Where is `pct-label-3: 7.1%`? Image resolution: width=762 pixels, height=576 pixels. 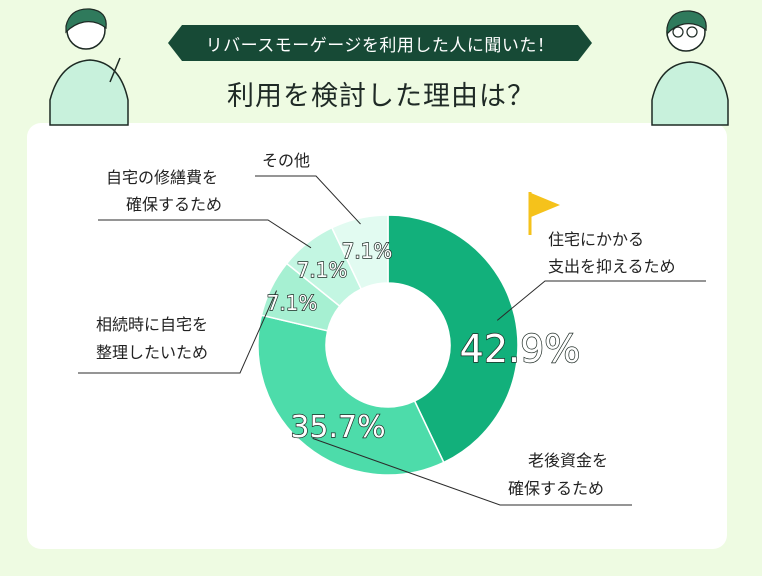 pct-label-3: 7.1% is located at coordinates (322, 270).